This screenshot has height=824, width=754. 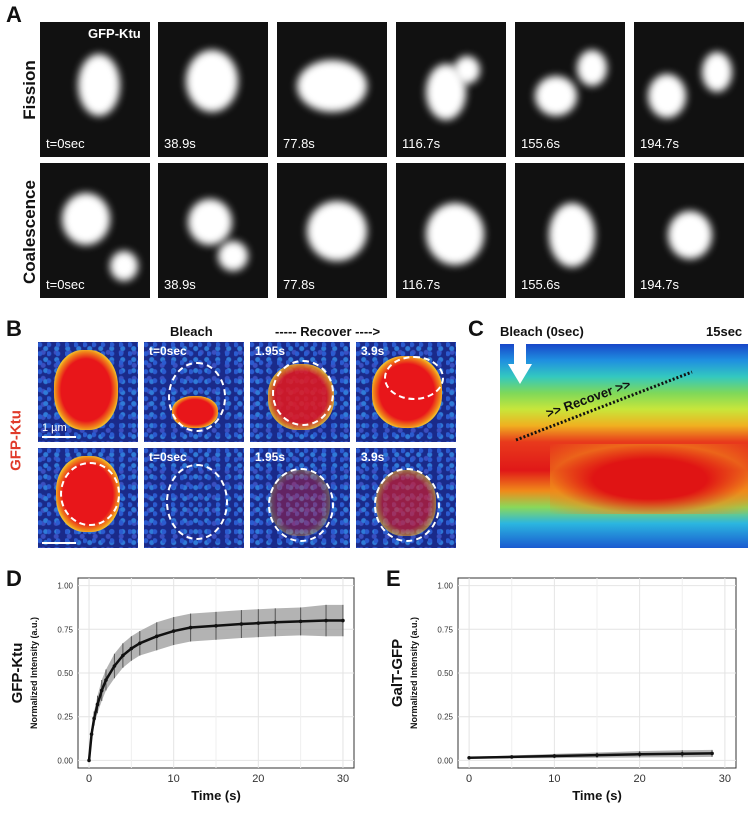 I want to click on row-label-fission: Fission, so click(x=29, y=90).